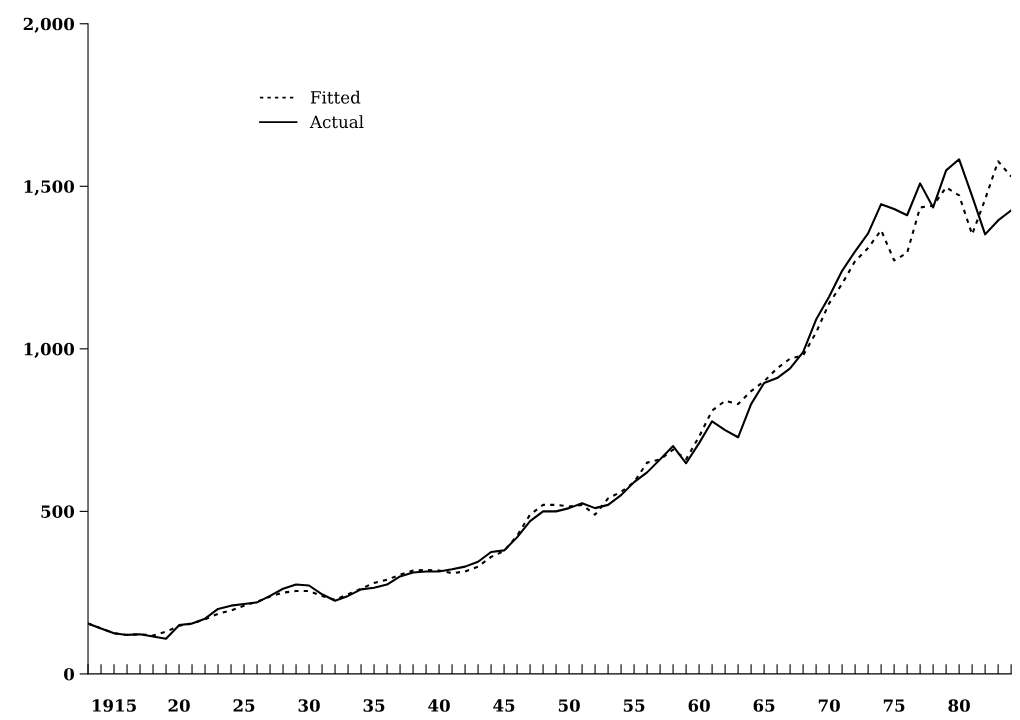  What do you see at coordinates (439, 705) in the screenshot?
I see `x-tick-label: 40` at bounding box center [439, 705].